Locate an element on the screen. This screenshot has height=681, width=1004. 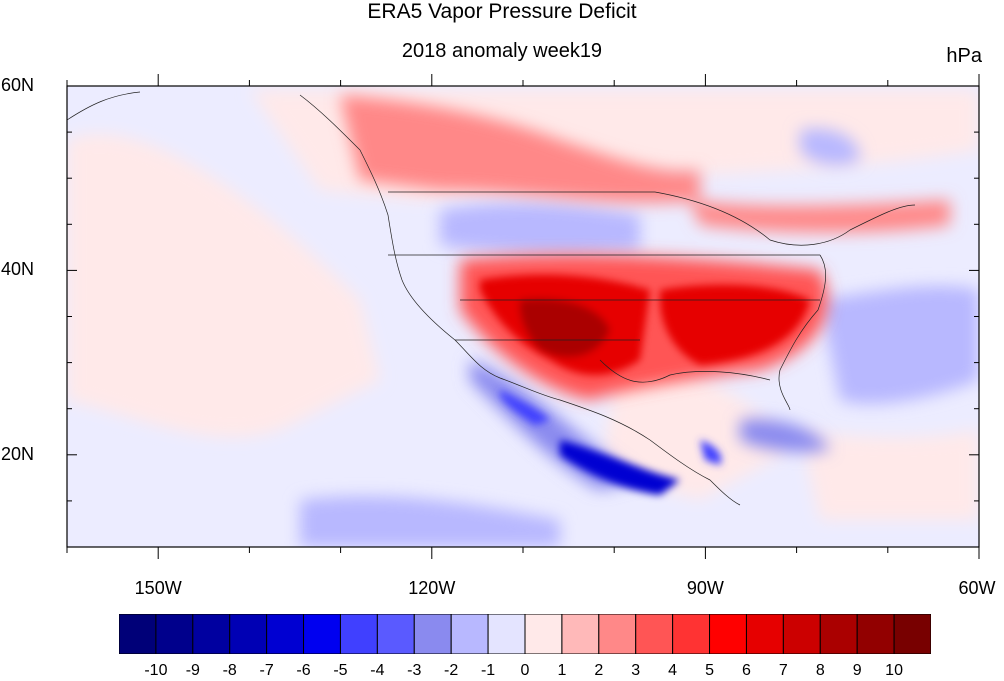
colorbar-label: -10 is located at coordinates (156, 670).